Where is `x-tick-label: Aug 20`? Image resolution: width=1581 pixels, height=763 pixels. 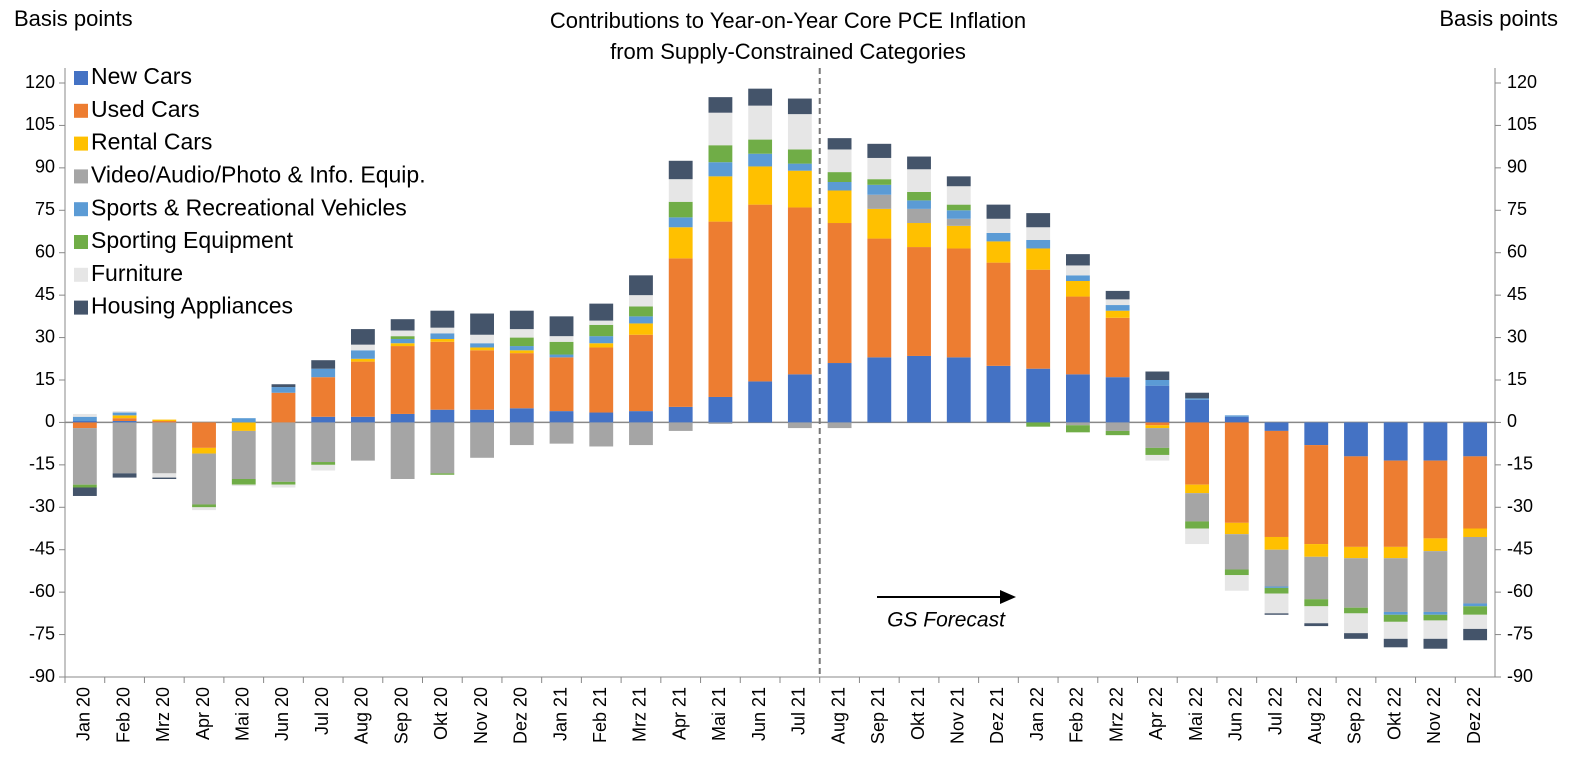
x-tick-label: Aug 20 is located at coordinates (362, 715).